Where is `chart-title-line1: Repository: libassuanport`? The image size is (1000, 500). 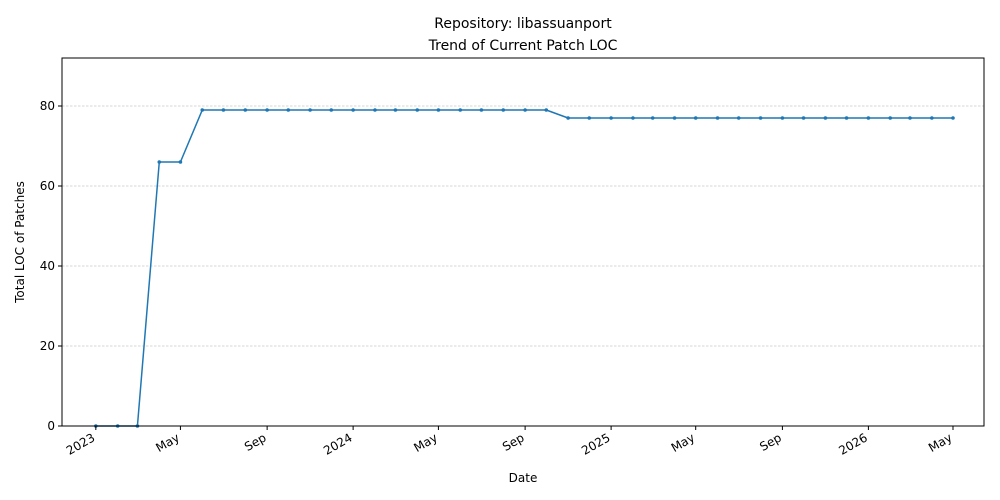
chart-title-line1: Repository: libassuanport is located at coordinates (523, 24).